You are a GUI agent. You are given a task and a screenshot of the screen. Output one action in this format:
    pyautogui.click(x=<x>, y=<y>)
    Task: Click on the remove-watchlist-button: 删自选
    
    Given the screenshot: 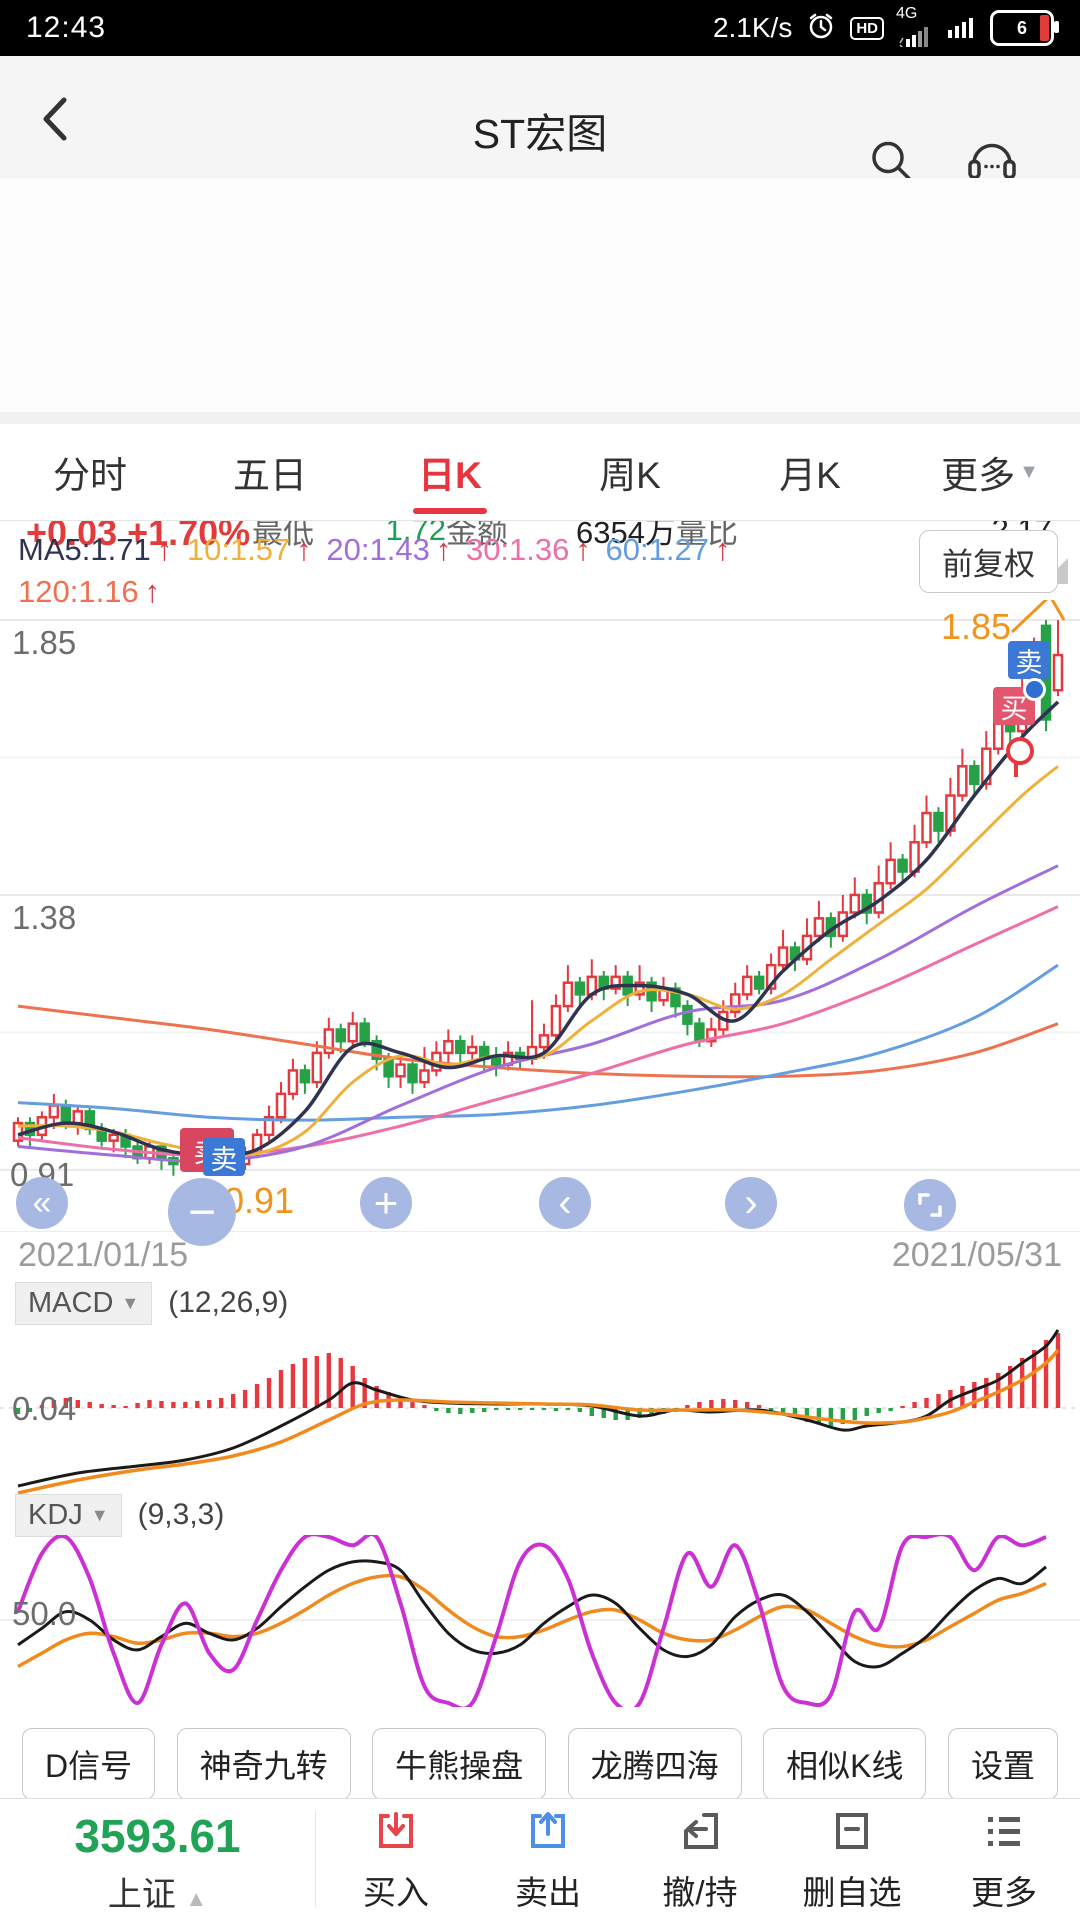 What is the action you would take?
    pyautogui.click(x=852, y=1859)
    